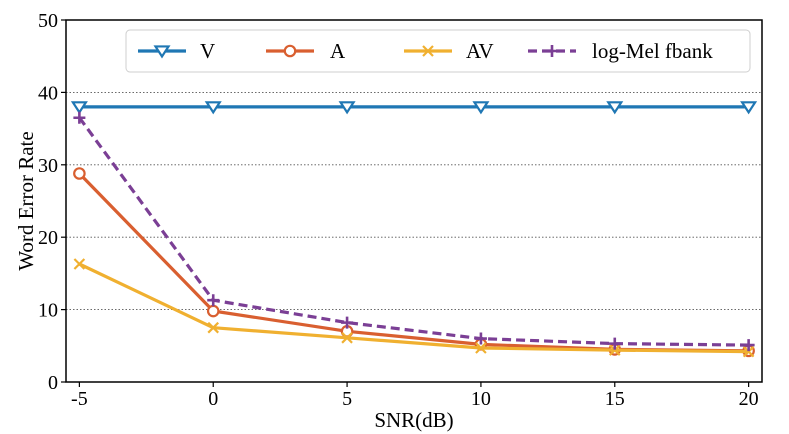 This screenshot has height=434, width=789. Describe the element at coordinates (414, 108) in the screenshot. I see `series-v` at that location.